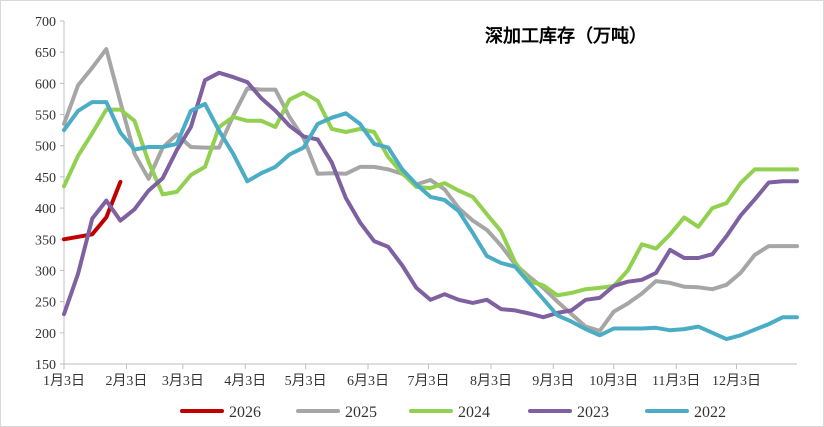 This screenshot has width=824, height=427. Describe the element at coordinates (45, 178) in the screenshot. I see `y-tick-label: 450` at that location.